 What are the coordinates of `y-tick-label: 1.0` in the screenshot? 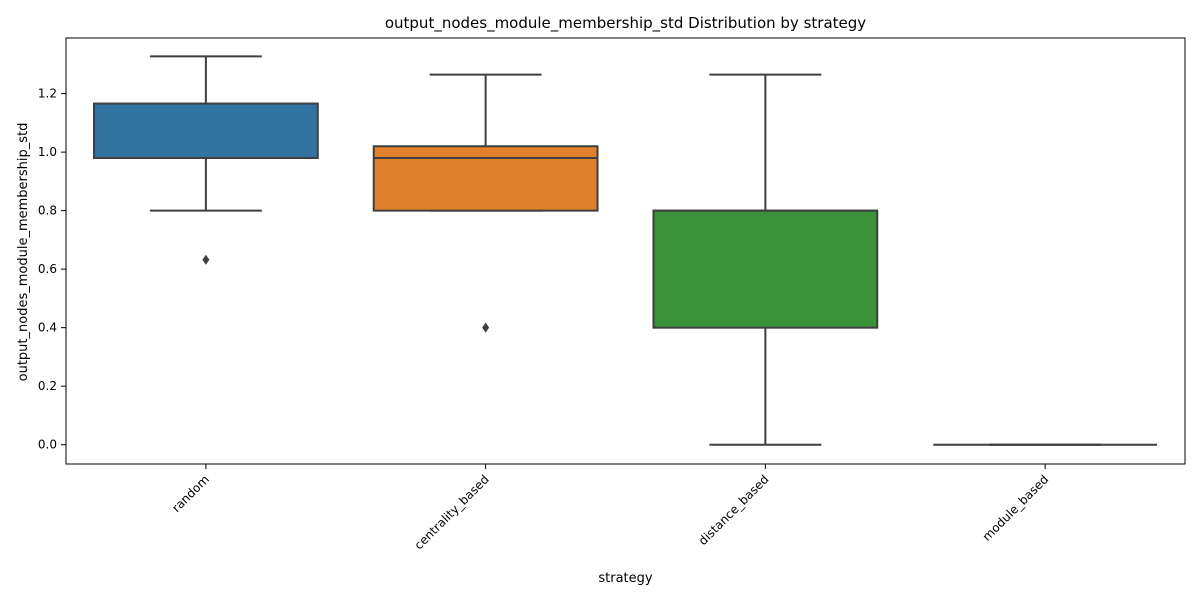 It's located at (47, 152).